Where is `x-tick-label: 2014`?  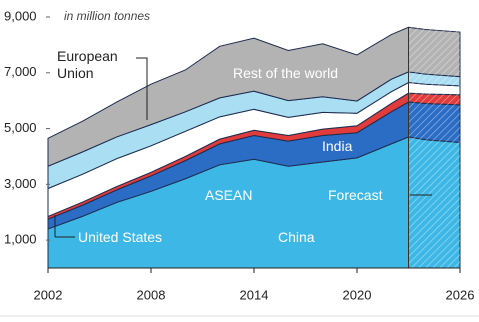
x-tick-label: 2014 is located at coordinates (254, 294).